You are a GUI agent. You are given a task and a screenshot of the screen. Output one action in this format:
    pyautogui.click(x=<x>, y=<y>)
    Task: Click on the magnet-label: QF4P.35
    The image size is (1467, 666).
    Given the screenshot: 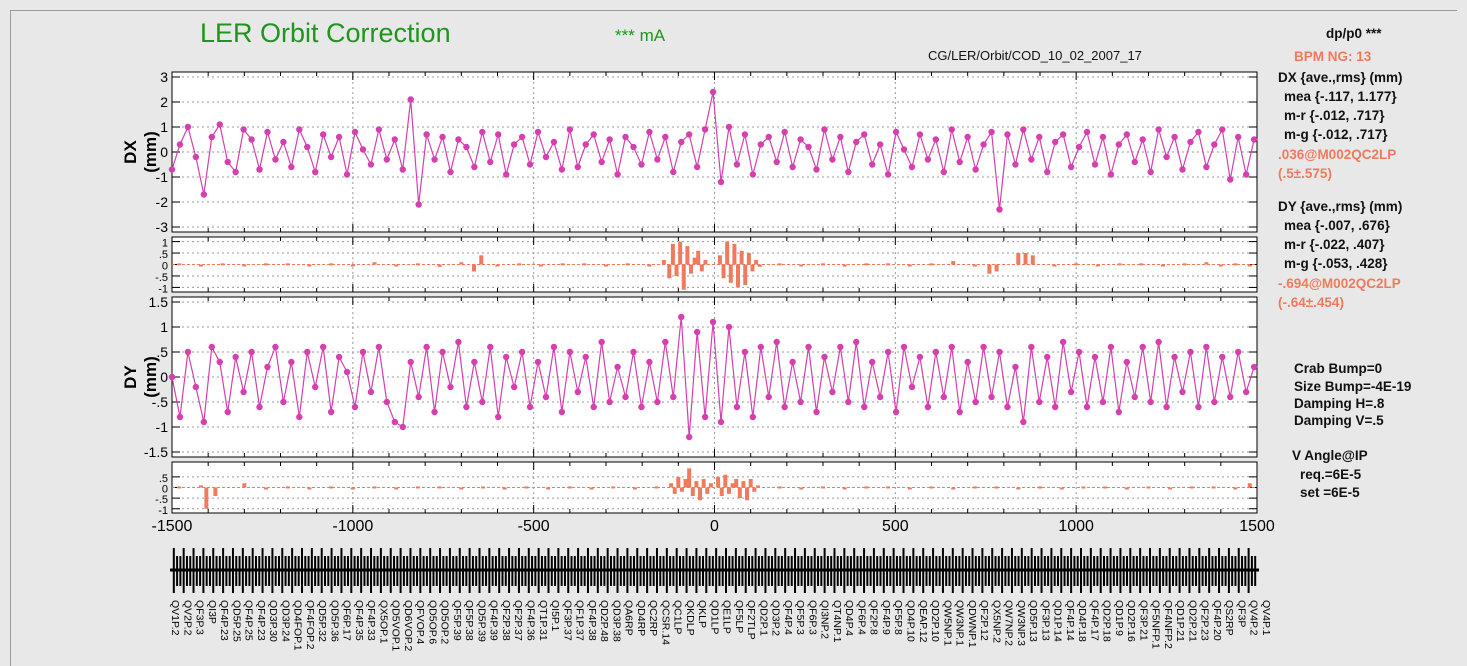 What is the action you would take?
    pyautogui.click(x=359, y=620)
    